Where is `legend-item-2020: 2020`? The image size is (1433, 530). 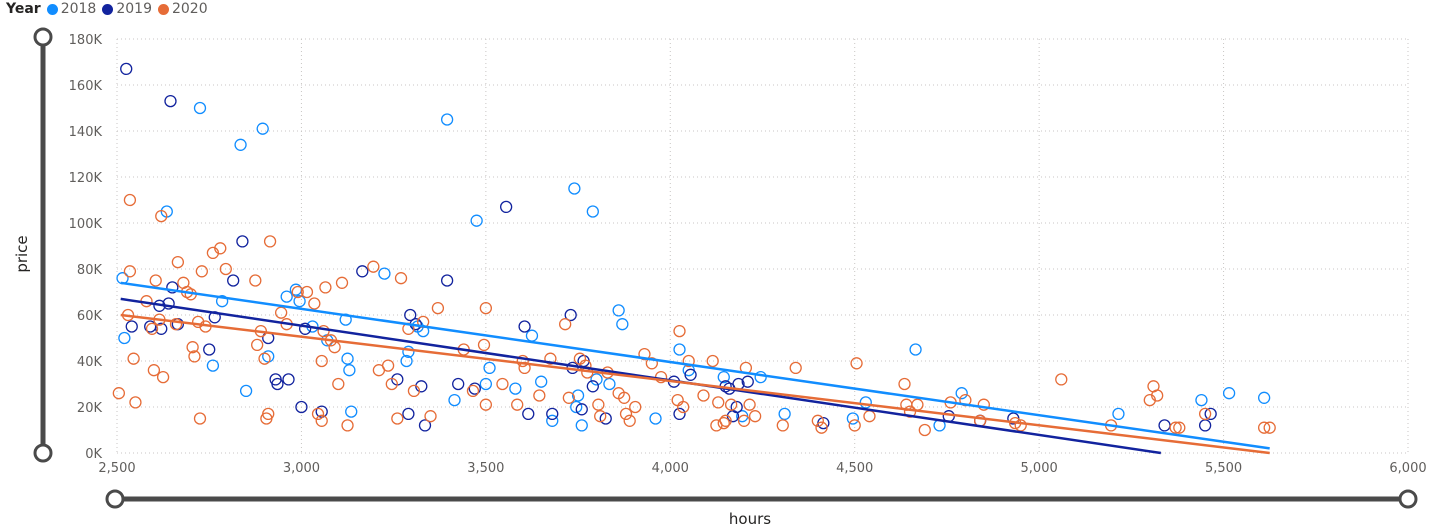
legend-item-2020: 2020 is located at coordinates (182, 9).